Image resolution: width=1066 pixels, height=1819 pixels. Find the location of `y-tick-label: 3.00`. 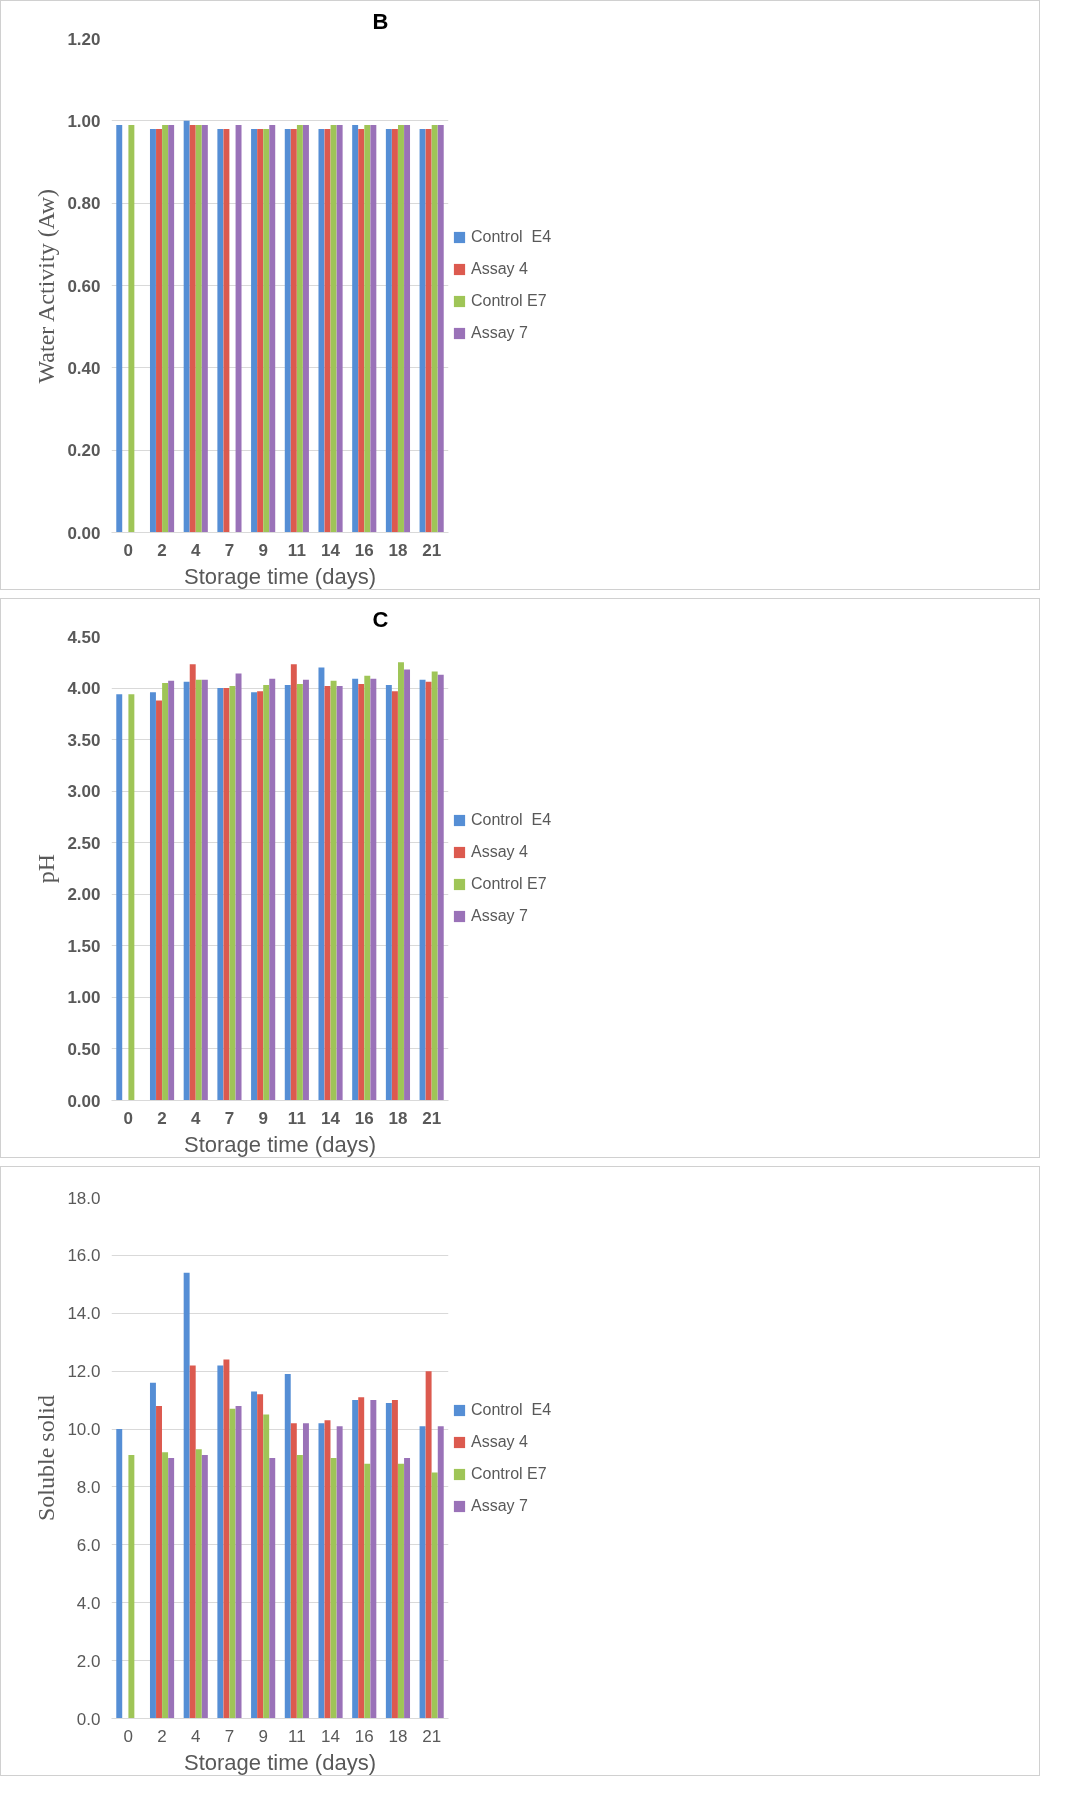

y-tick-label: 3.00 is located at coordinates (84, 792).